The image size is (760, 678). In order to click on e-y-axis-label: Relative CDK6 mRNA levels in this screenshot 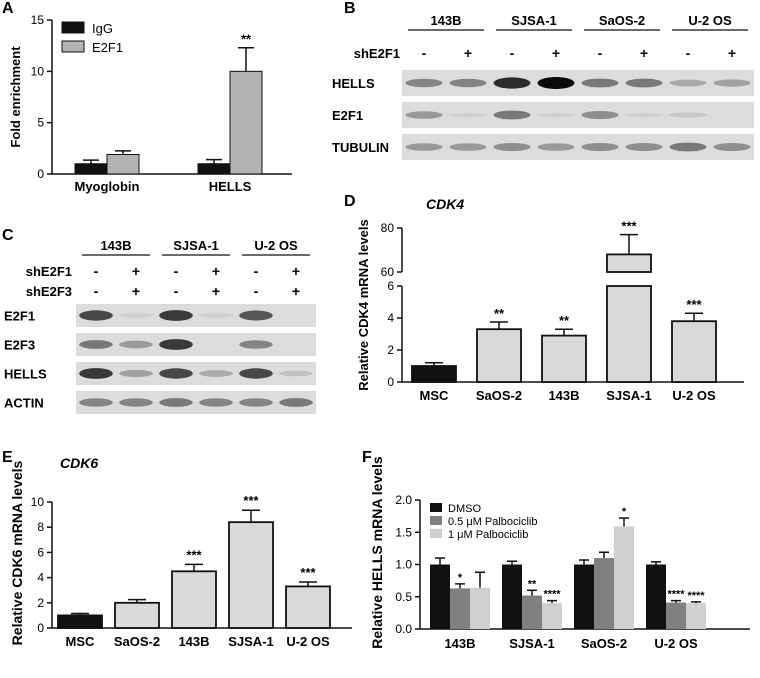, I will do `click(17, 552)`.